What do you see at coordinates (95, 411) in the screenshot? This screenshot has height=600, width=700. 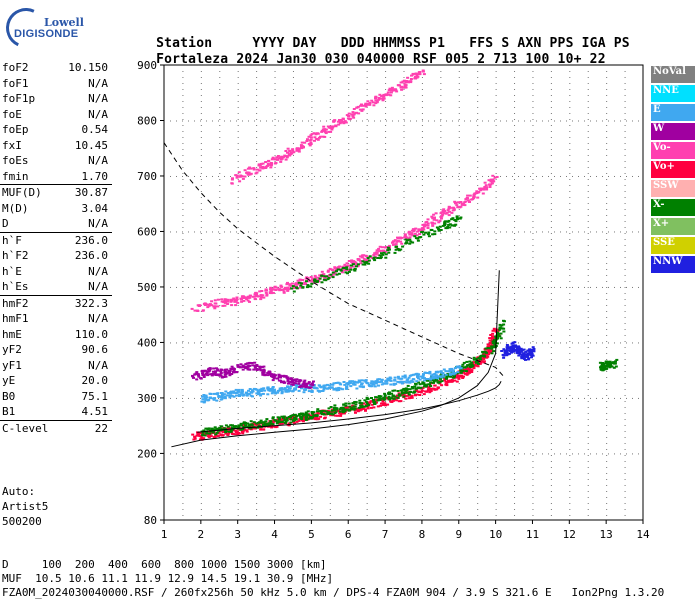 I see `param-value: 4.51` at bounding box center [95, 411].